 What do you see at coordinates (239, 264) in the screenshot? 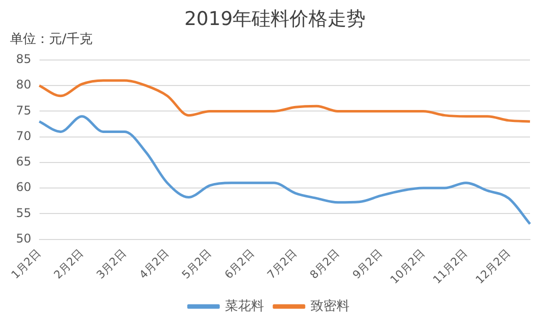
I see `x-tick-label: 6月2日` at bounding box center [239, 264].